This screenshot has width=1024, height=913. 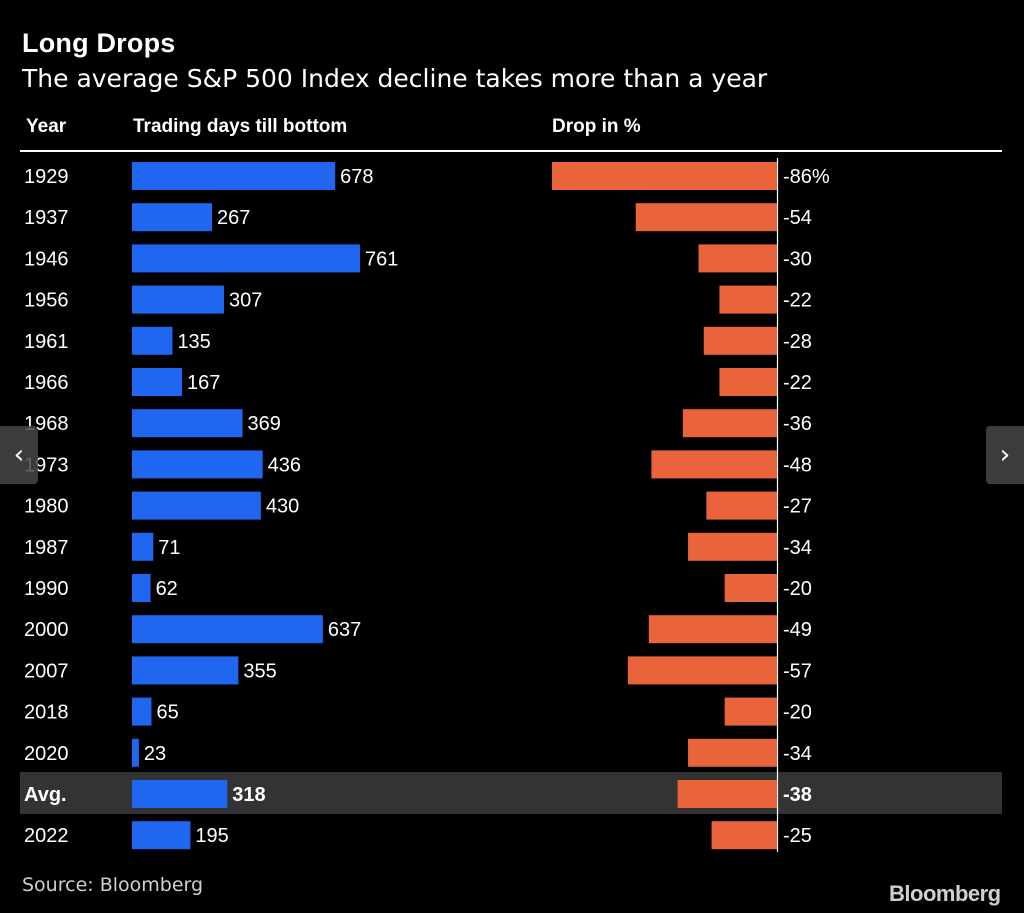 I want to click on days-value-label: 267, so click(x=233, y=218).